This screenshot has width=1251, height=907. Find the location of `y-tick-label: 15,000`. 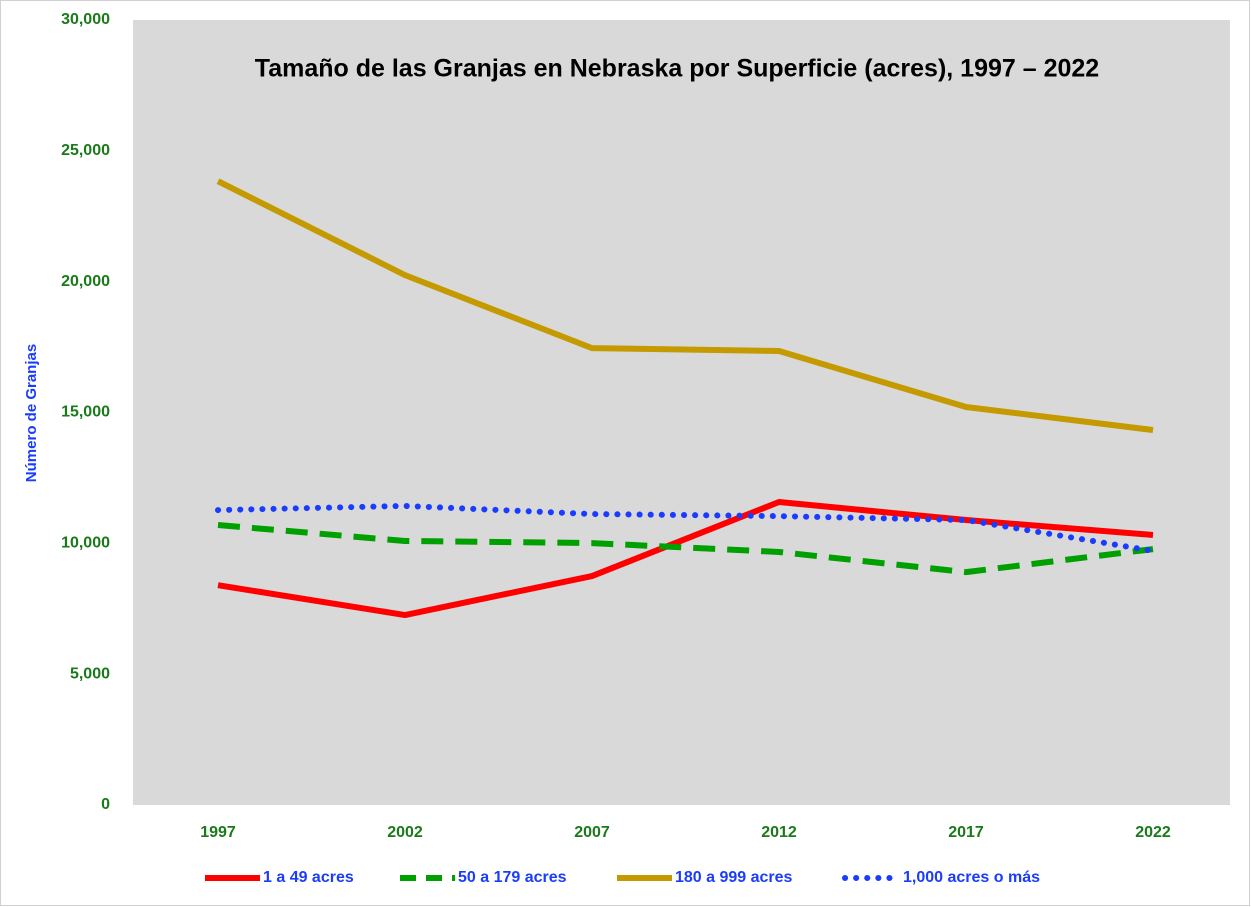

y-tick-label: 15,000 is located at coordinates (85, 412).